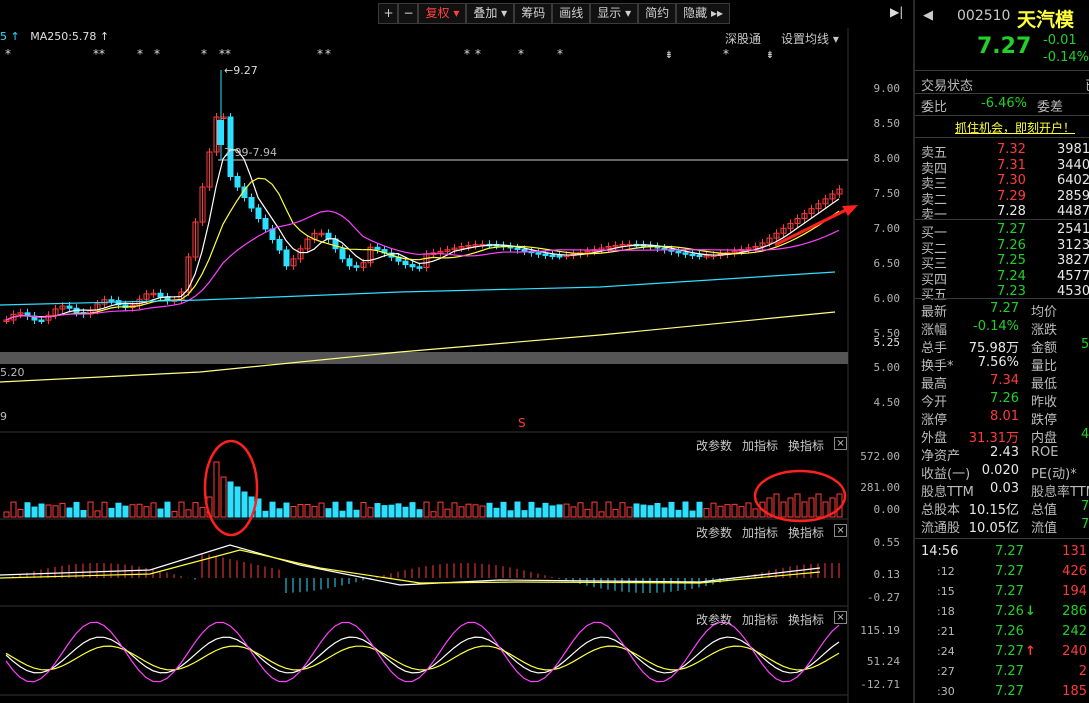 This screenshot has height=703, width=1089. What do you see at coordinates (714, 620) in the screenshot?
I see `kdj-change-params: 改参数` at bounding box center [714, 620].